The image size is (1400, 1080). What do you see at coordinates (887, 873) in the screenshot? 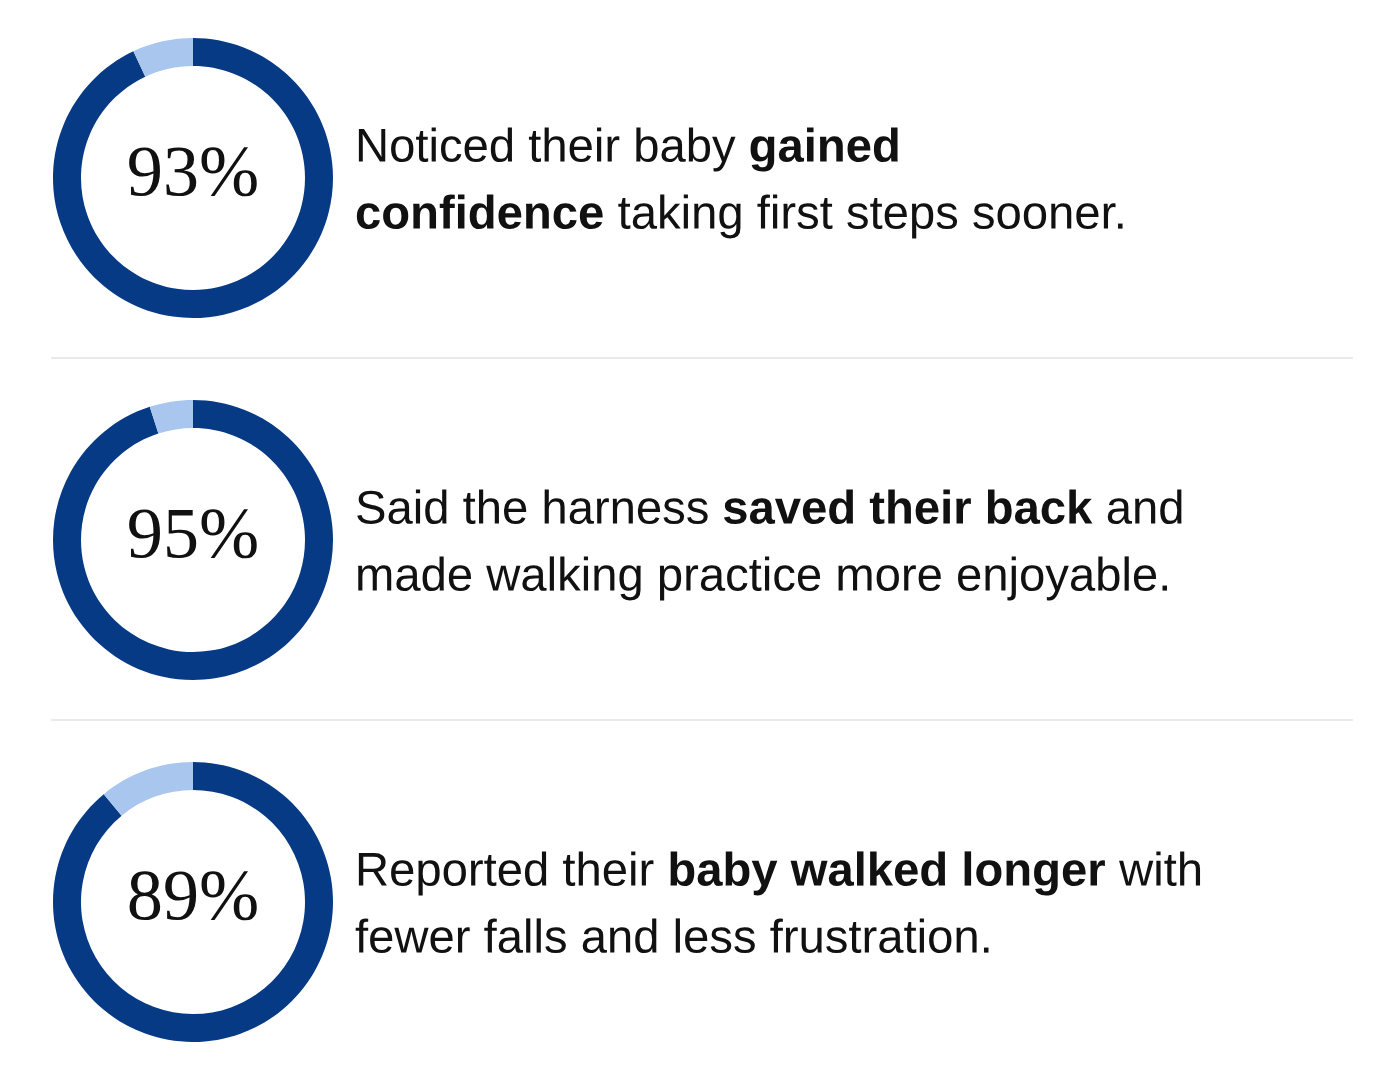
I see `text: baby walked longer` at bounding box center [887, 873].